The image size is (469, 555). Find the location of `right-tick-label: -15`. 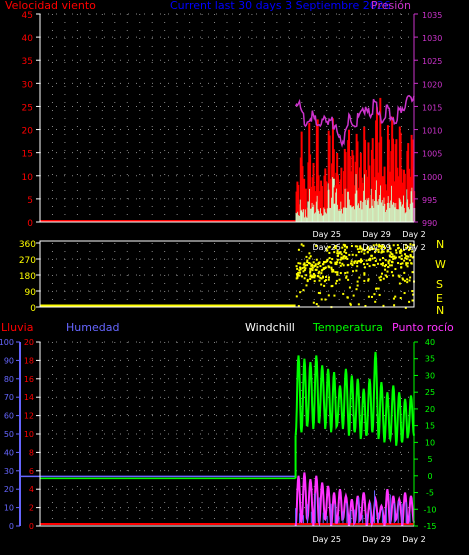

right-tick-label: -15 is located at coordinates (429, 526).